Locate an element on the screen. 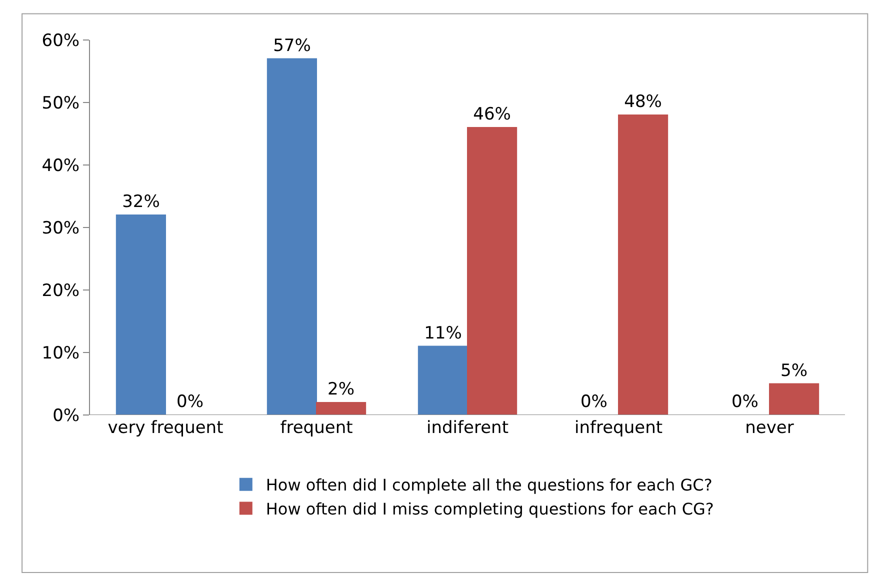 Image resolution: width=875 pixels, height=575 pixels. y-tick-label: 0% is located at coordinates (66, 416).